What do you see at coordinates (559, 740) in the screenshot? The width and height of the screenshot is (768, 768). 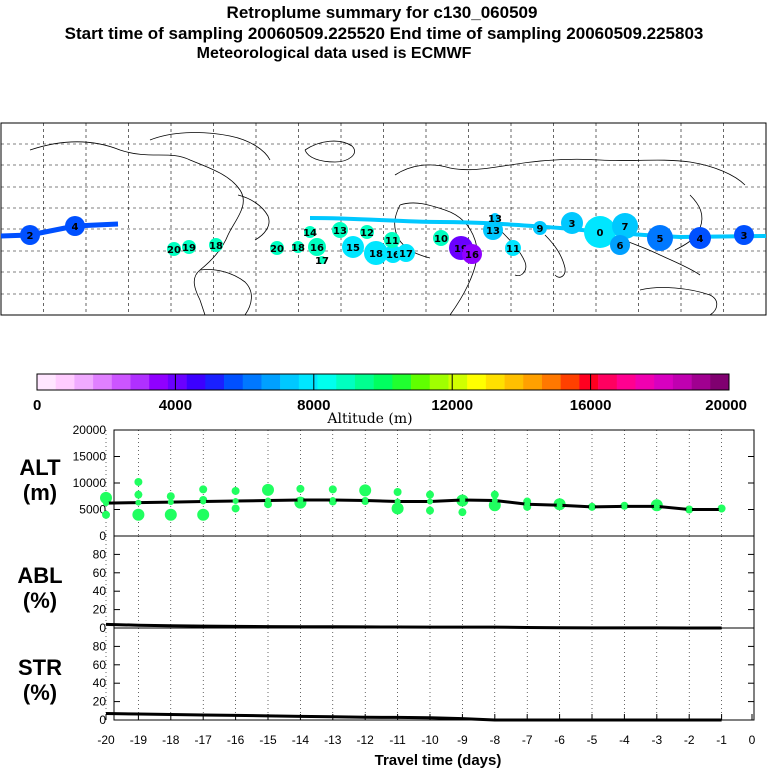 I see `x-tick-label: -6` at bounding box center [559, 740].